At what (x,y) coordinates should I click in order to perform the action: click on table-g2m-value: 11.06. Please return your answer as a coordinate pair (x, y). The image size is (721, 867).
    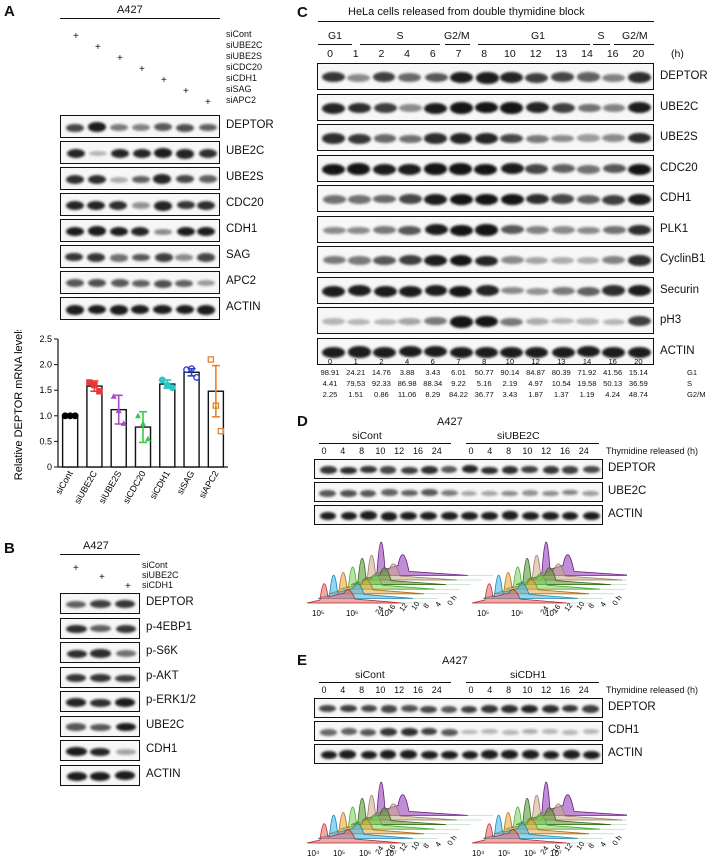
    Looking at the image, I should click on (407, 394).